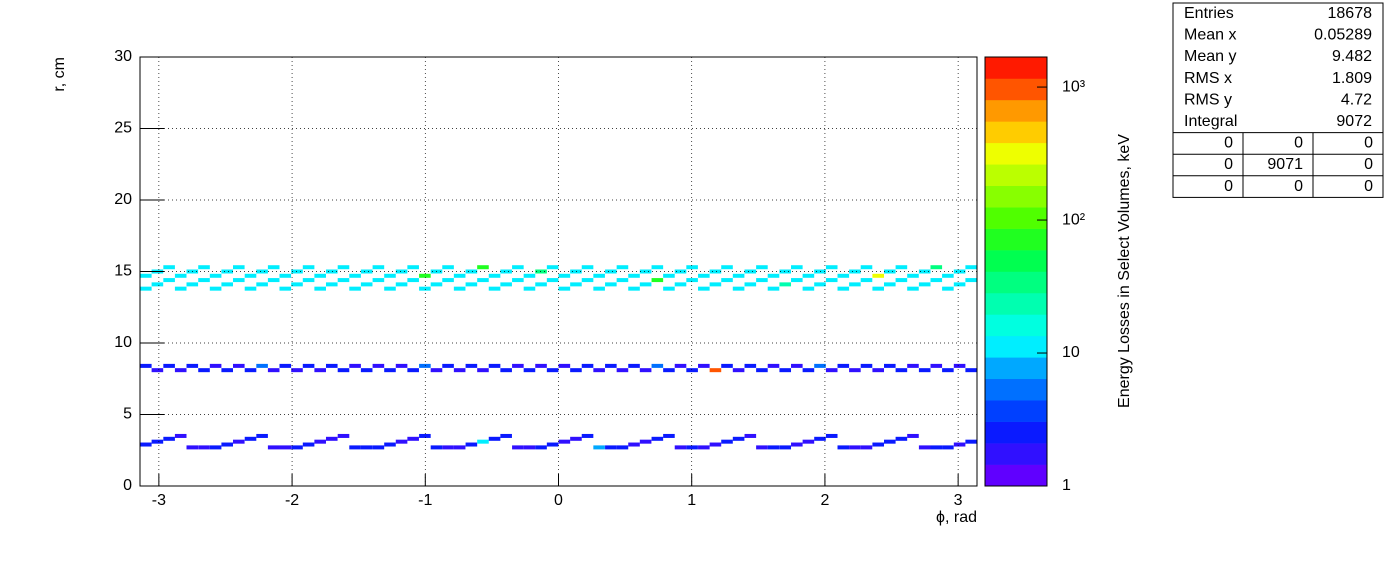 This screenshot has height=572, width=1396. What do you see at coordinates (123, 199) in the screenshot?
I see `y-tick-label: 20` at bounding box center [123, 199].